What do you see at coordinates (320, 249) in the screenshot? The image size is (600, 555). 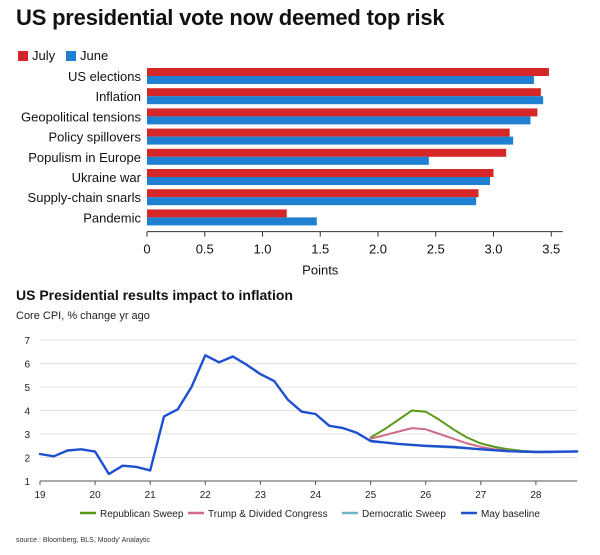 I see `x-tick-label: 1.5` at bounding box center [320, 249].